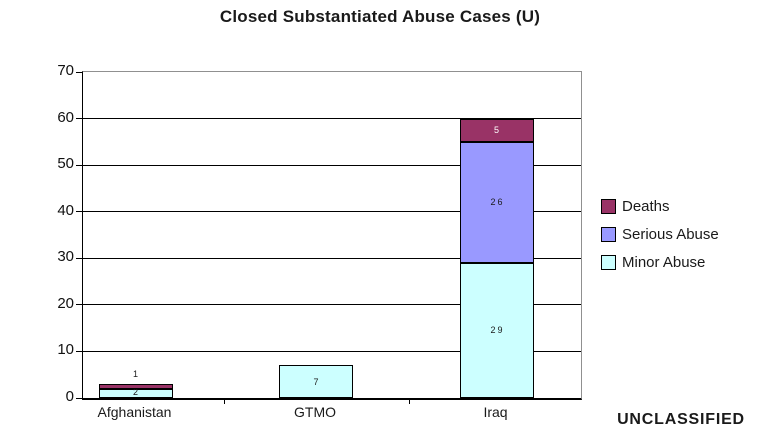 The width and height of the screenshot is (766, 442). Describe the element at coordinates (69, 396) in the screenshot. I see `y-axis-label: 0` at that location.